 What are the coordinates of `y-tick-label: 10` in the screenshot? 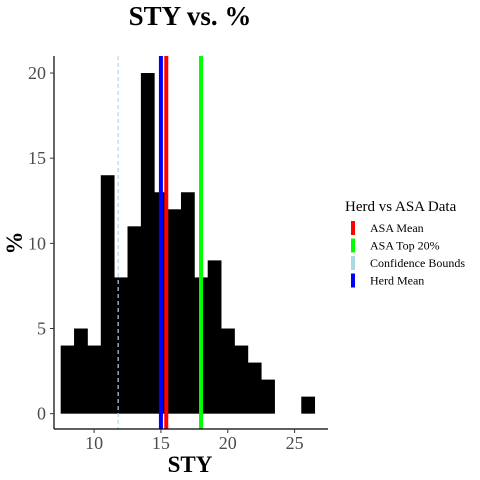 It's located at (37, 243).